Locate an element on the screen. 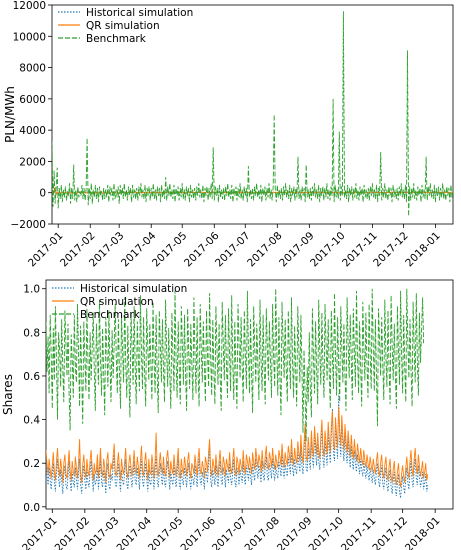 The width and height of the screenshot is (461, 550). y-tick-label: 2000 is located at coordinates (32, 162).